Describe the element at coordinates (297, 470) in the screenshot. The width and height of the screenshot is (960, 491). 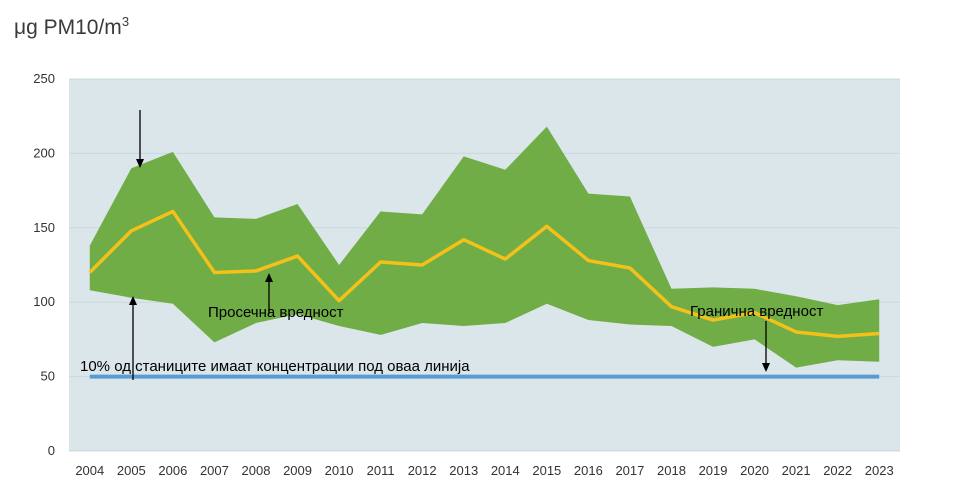
I see `x-tick-label: 2009` at that location.